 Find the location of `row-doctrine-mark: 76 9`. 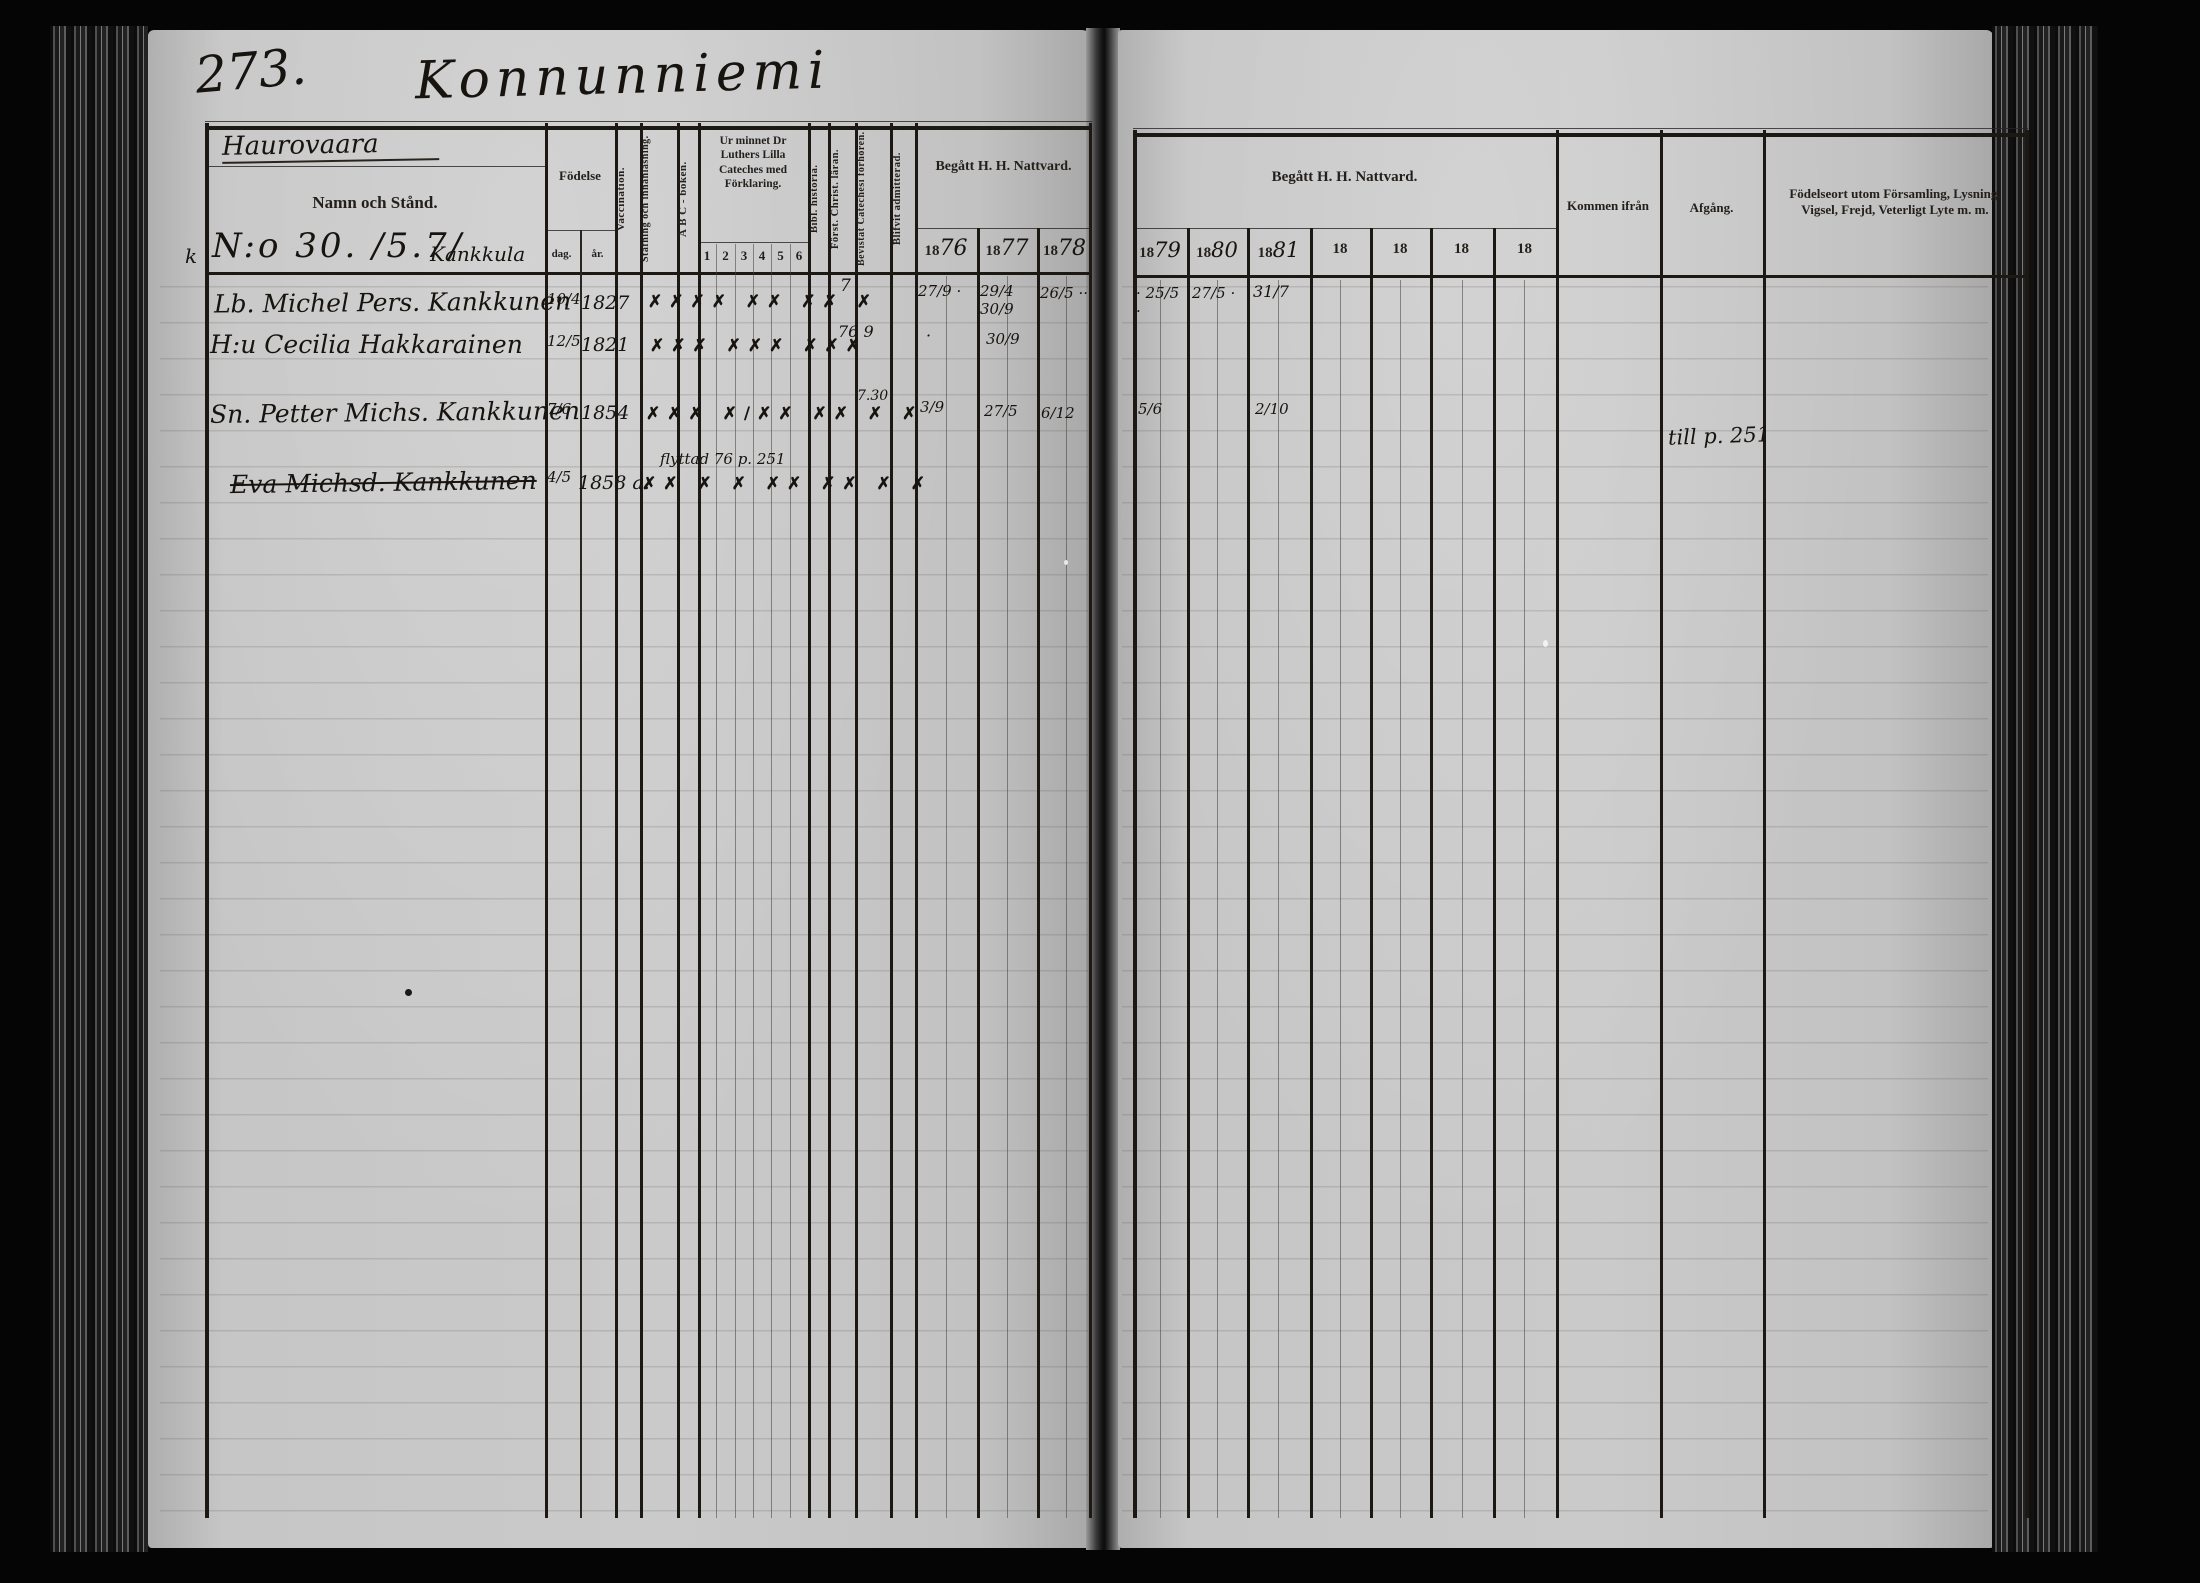

row-doctrine-mark: 76 9 is located at coordinates (856, 331).